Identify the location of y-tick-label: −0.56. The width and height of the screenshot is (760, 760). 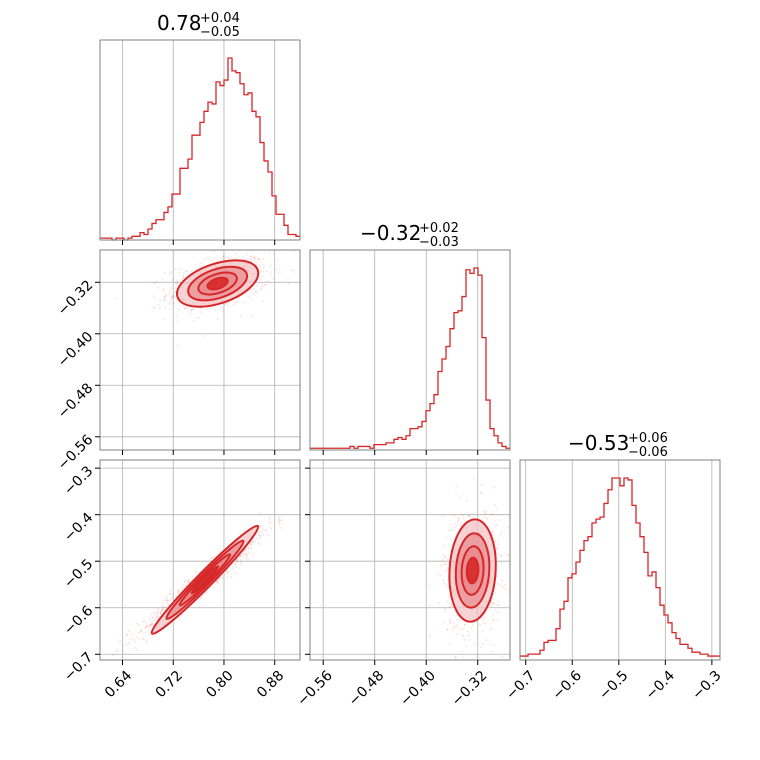
(76, 453).